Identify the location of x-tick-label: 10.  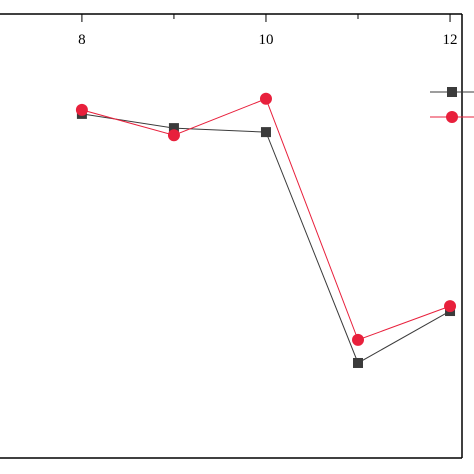
(265, 40).